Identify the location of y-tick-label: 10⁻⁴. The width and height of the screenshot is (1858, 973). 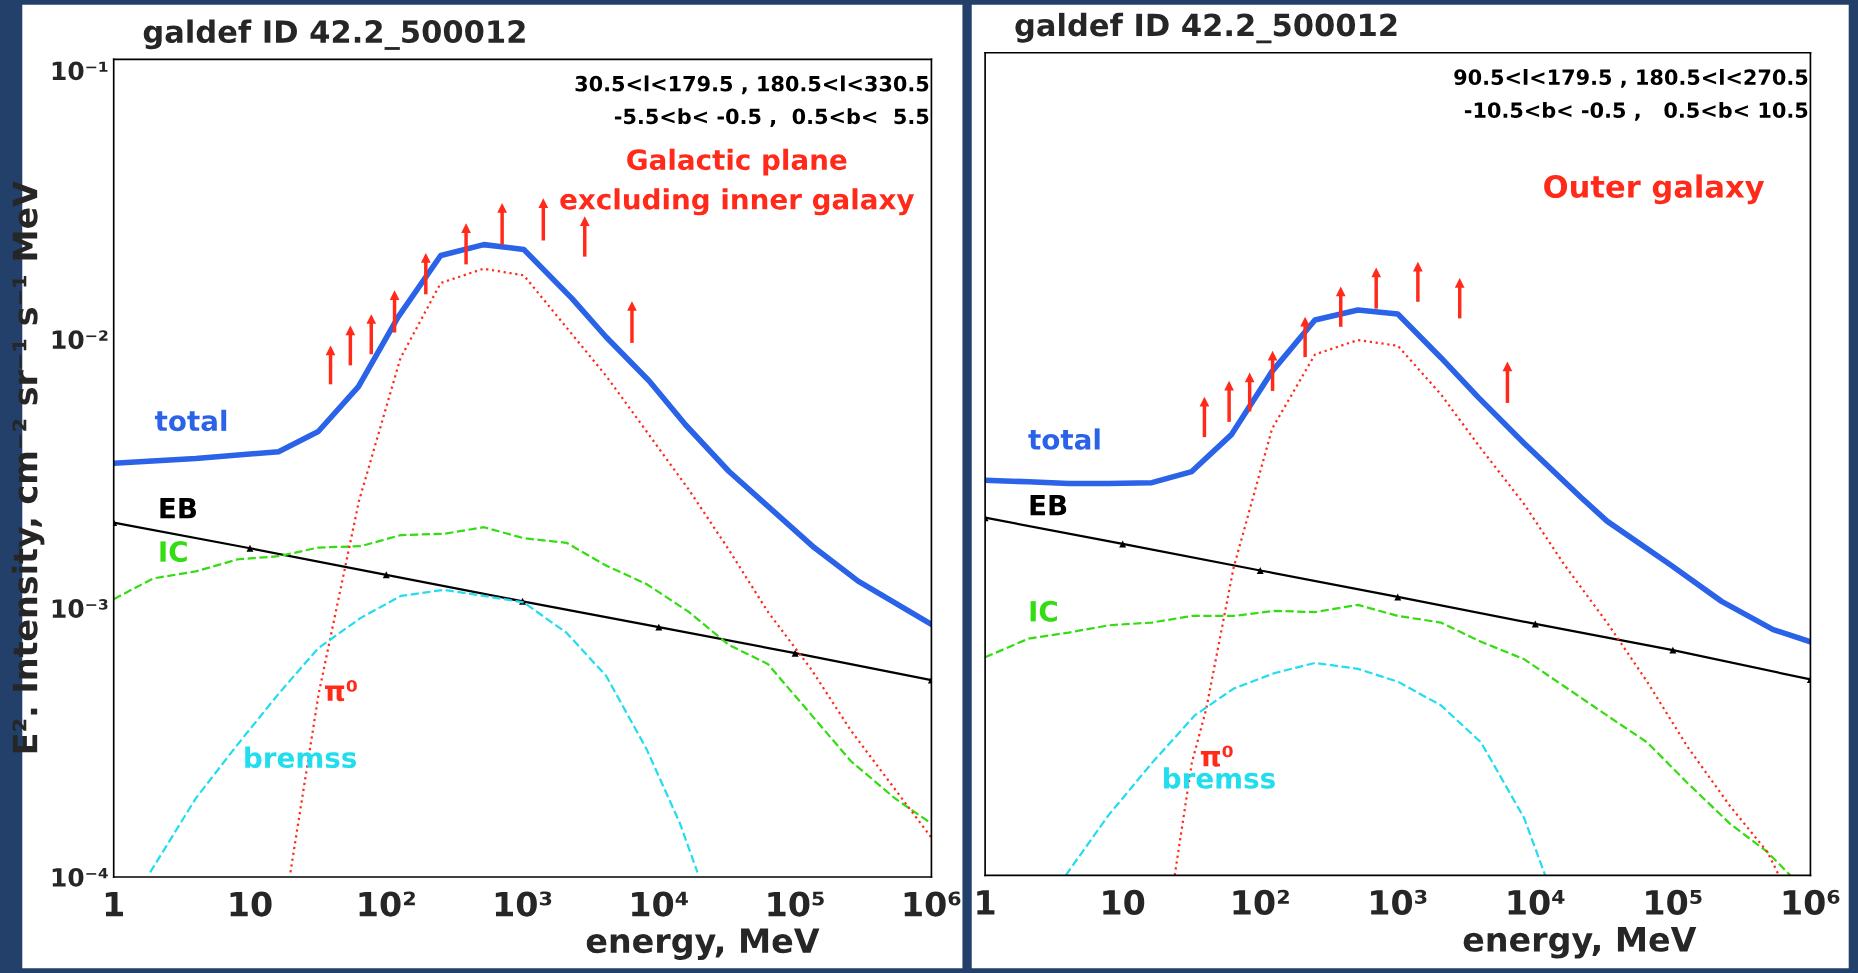
(80, 877).